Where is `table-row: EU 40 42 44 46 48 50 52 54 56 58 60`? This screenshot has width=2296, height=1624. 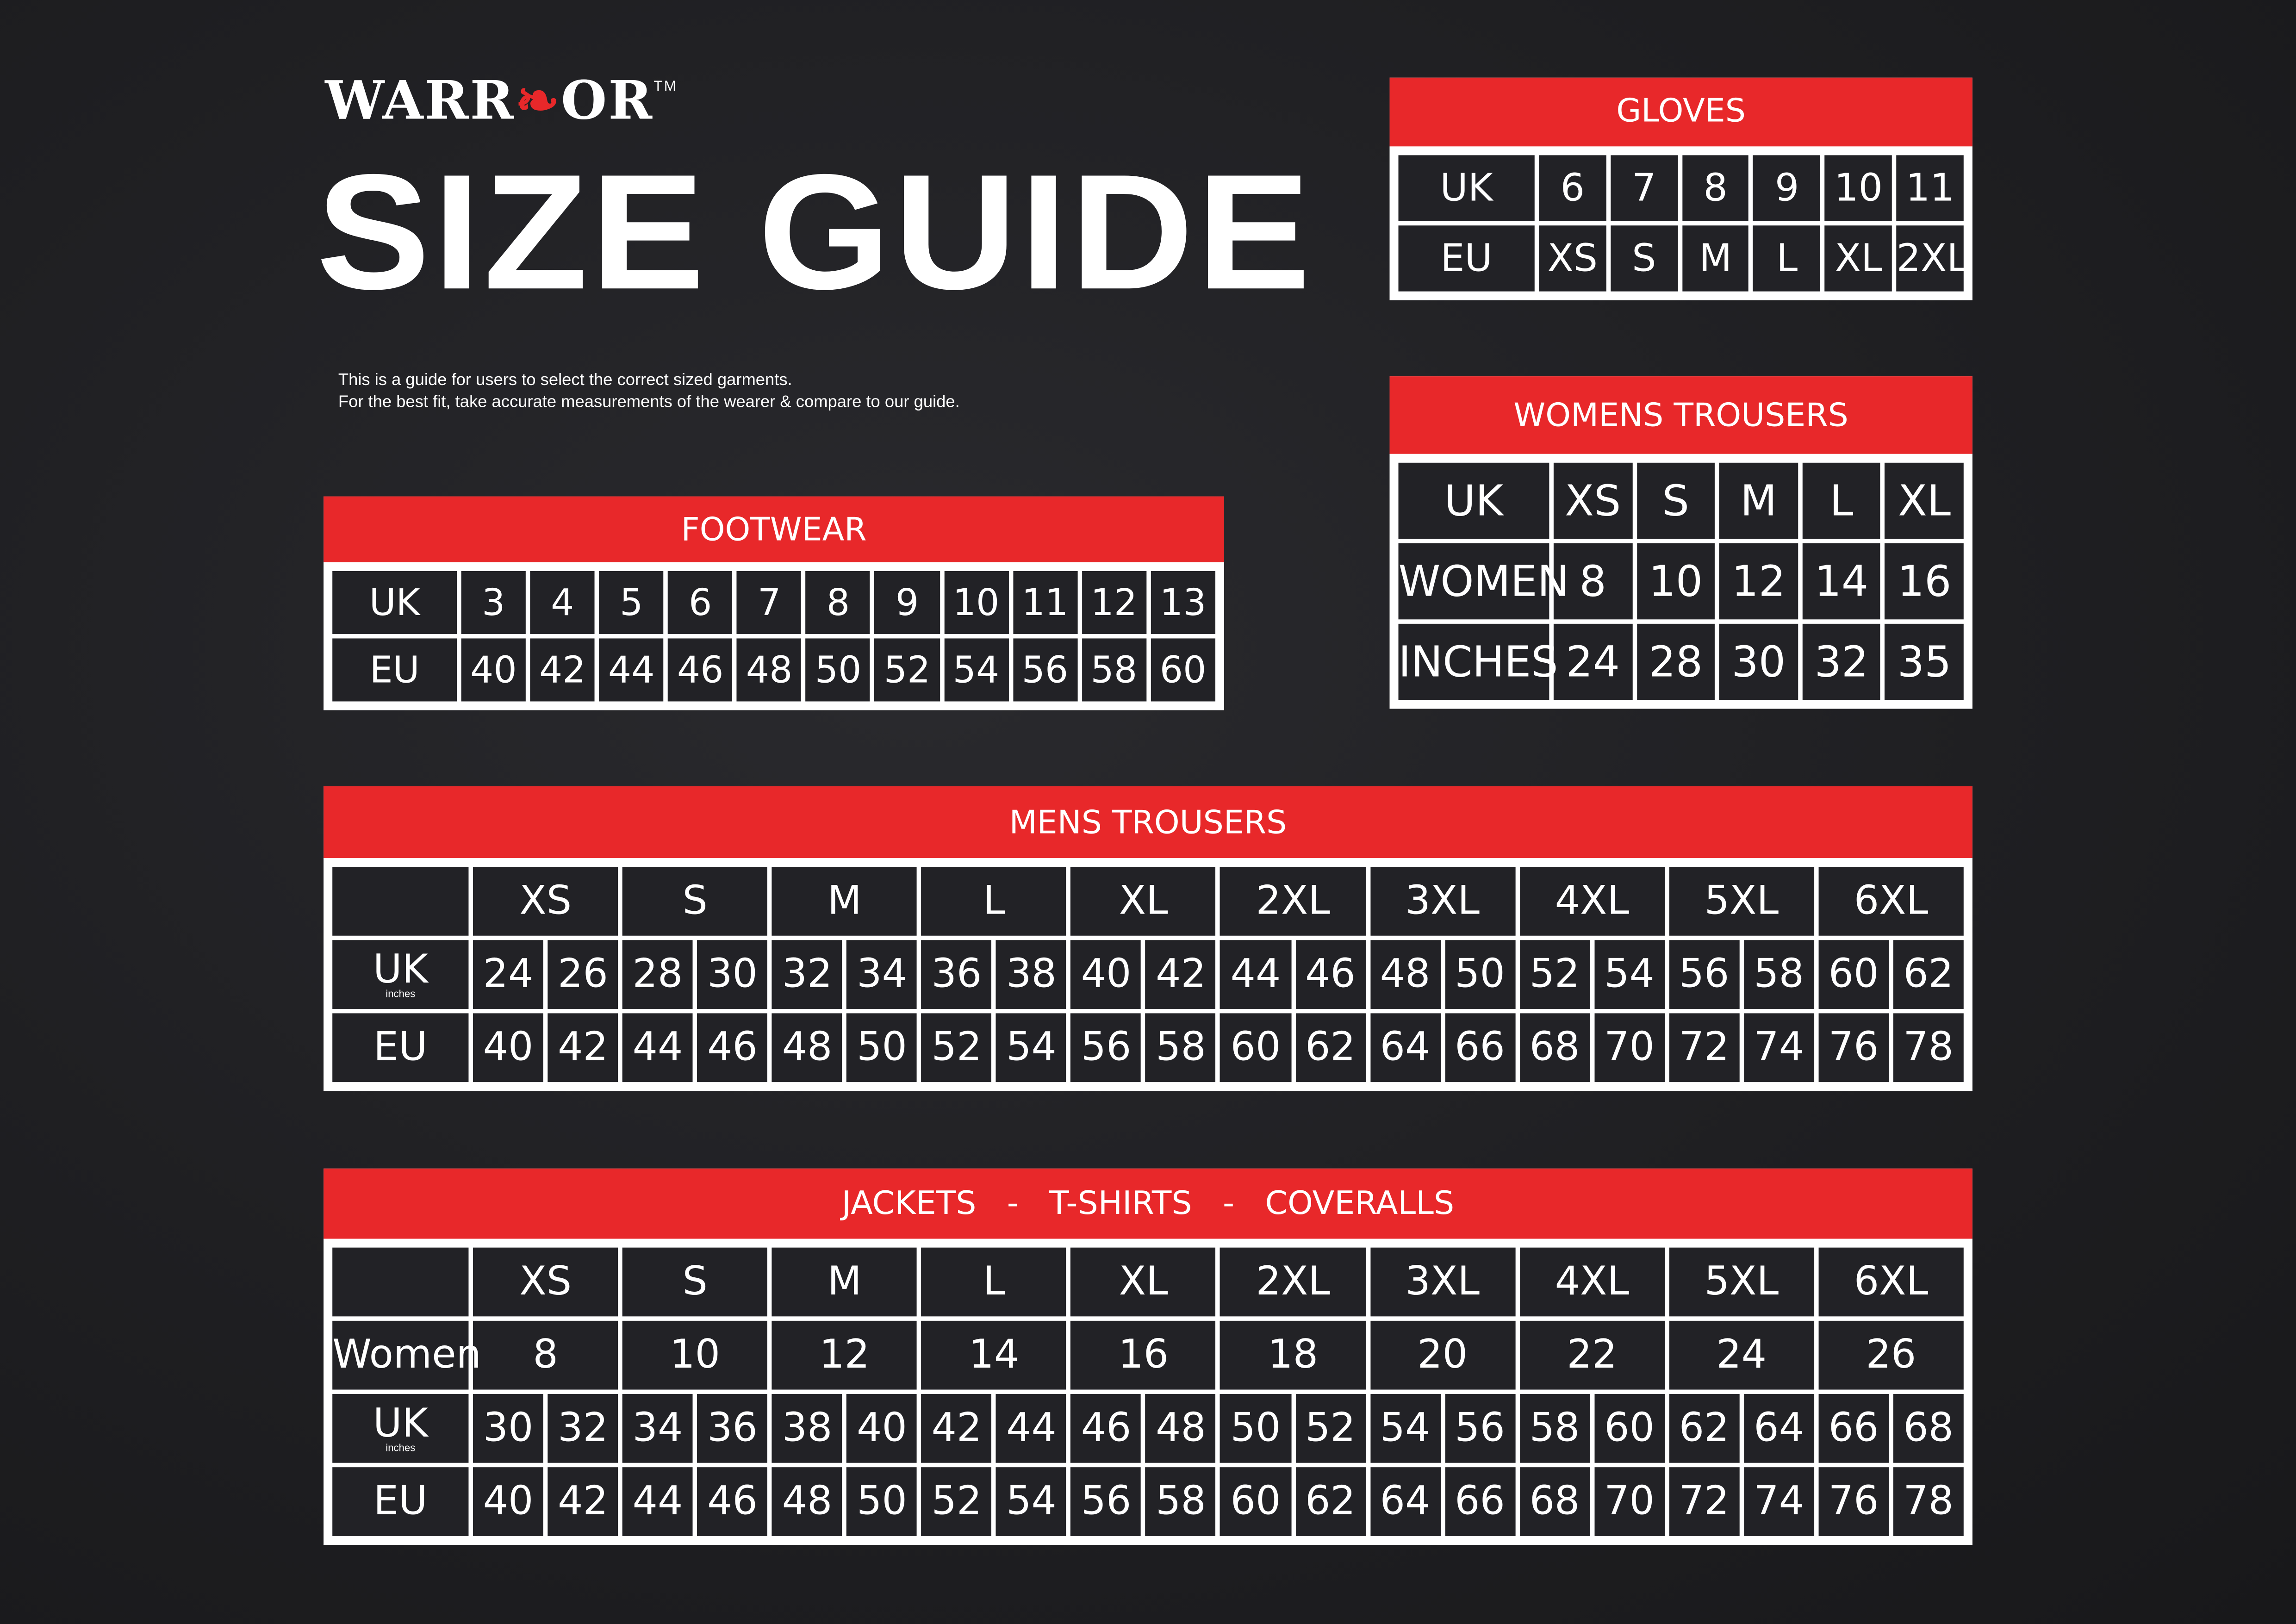
table-row: EU 40 42 44 46 48 50 52 54 56 58 60 is located at coordinates (774, 670).